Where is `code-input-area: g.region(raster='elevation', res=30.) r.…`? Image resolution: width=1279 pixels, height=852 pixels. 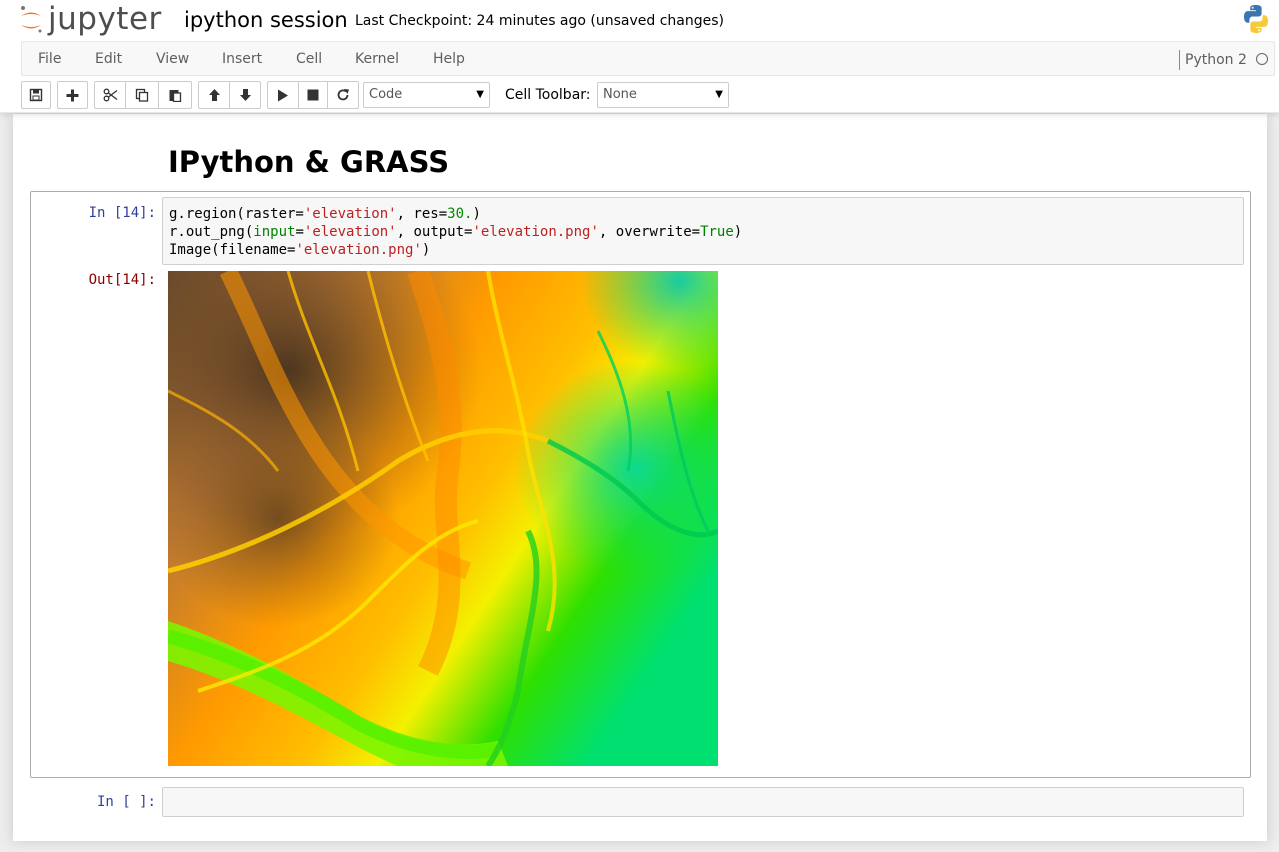
code-input-area: g.region(raster='elevation', res=30.) r.… is located at coordinates (703, 231).